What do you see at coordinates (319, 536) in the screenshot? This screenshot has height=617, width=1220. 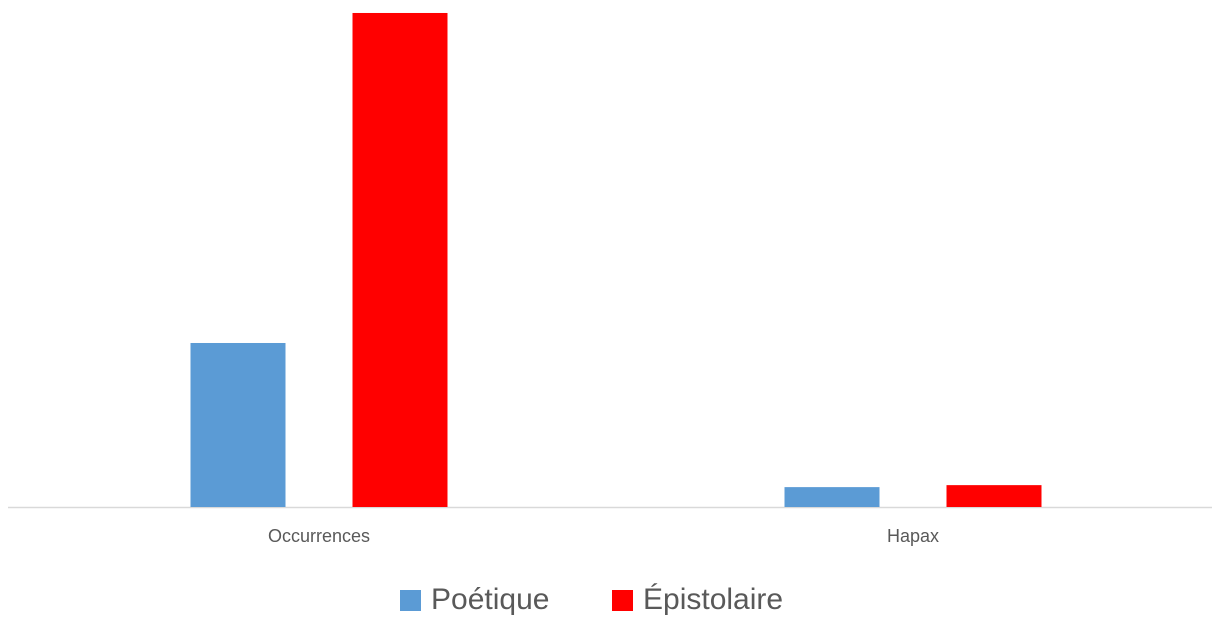 I see `x-tick-label: Occurrences` at bounding box center [319, 536].